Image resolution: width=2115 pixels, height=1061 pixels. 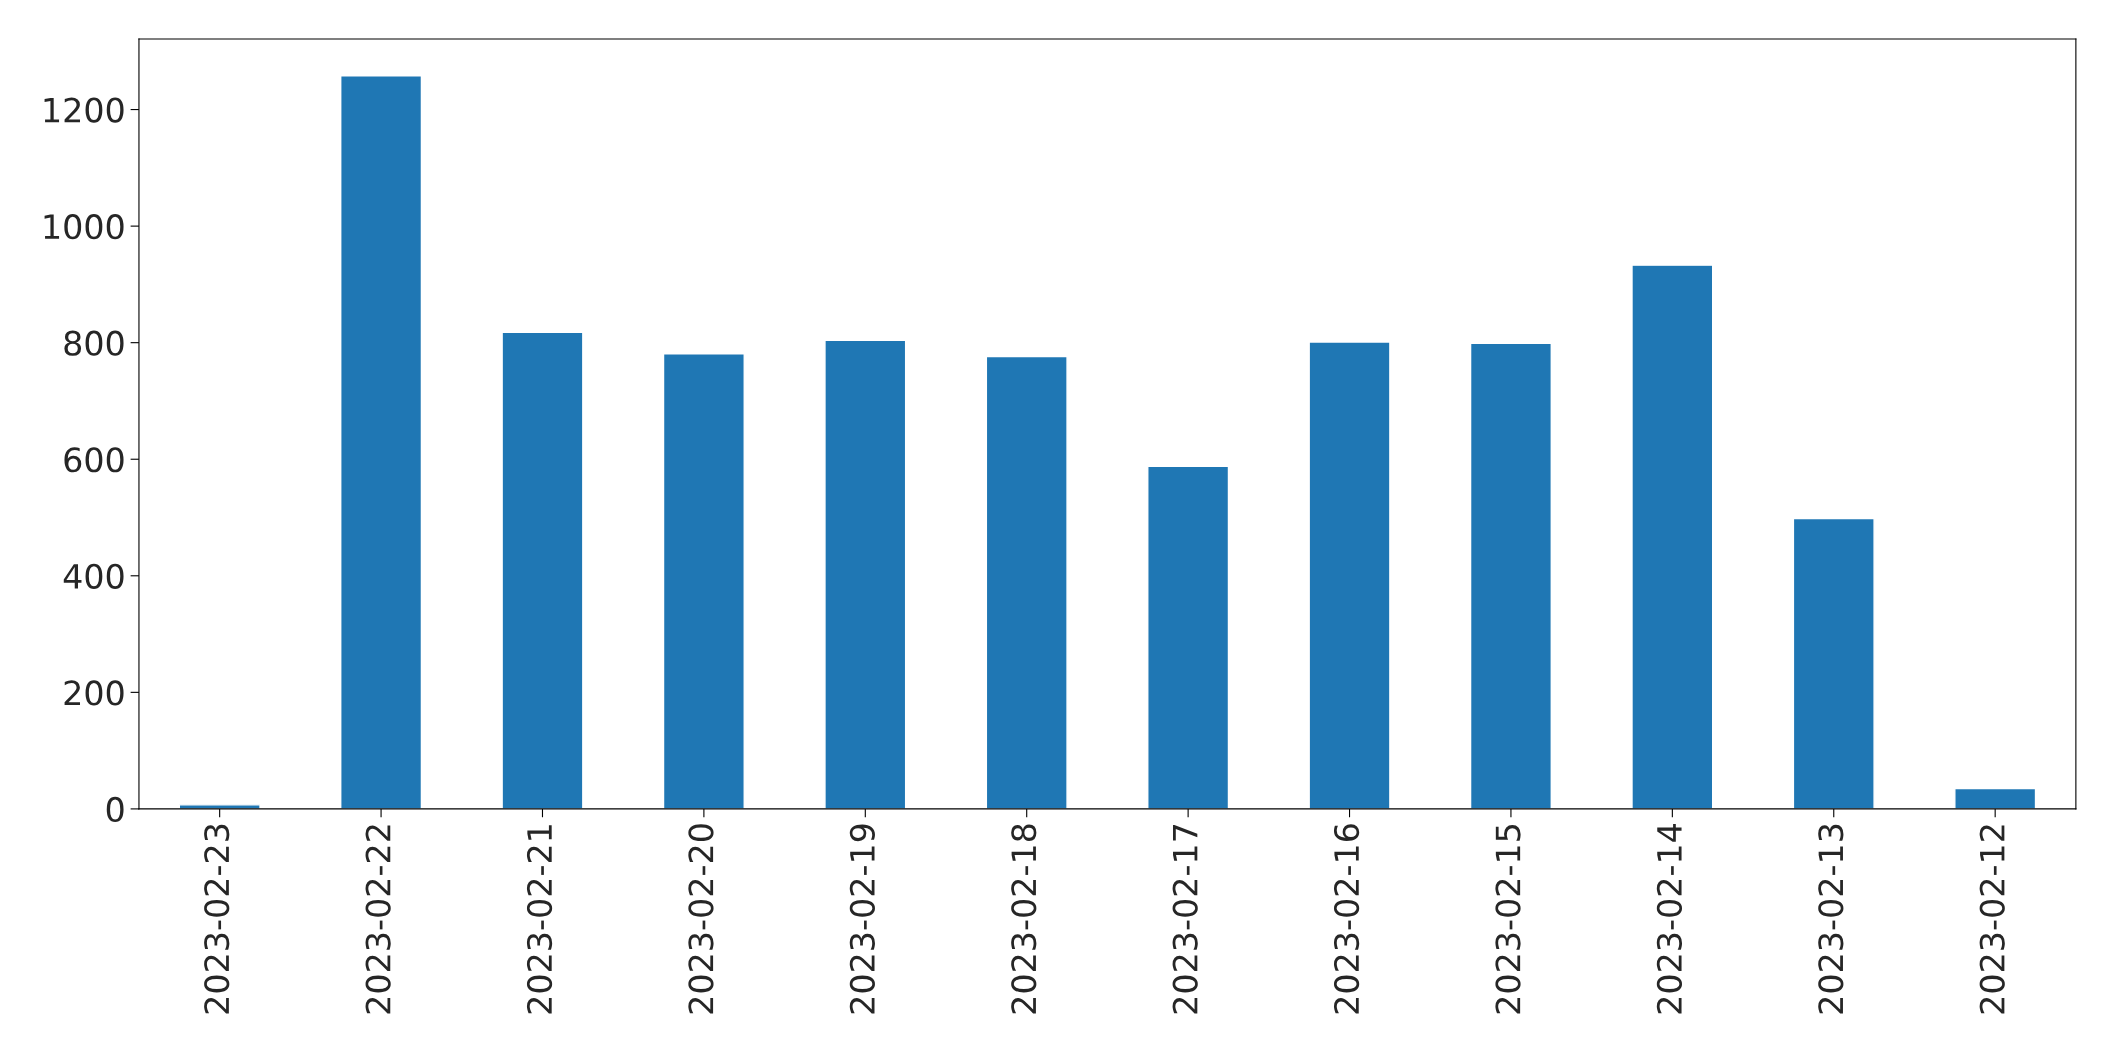 What do you see at coordinates (93, 576) in the screenshot?
I see `y-tick-label: 400` at bounding box center [93, 576].